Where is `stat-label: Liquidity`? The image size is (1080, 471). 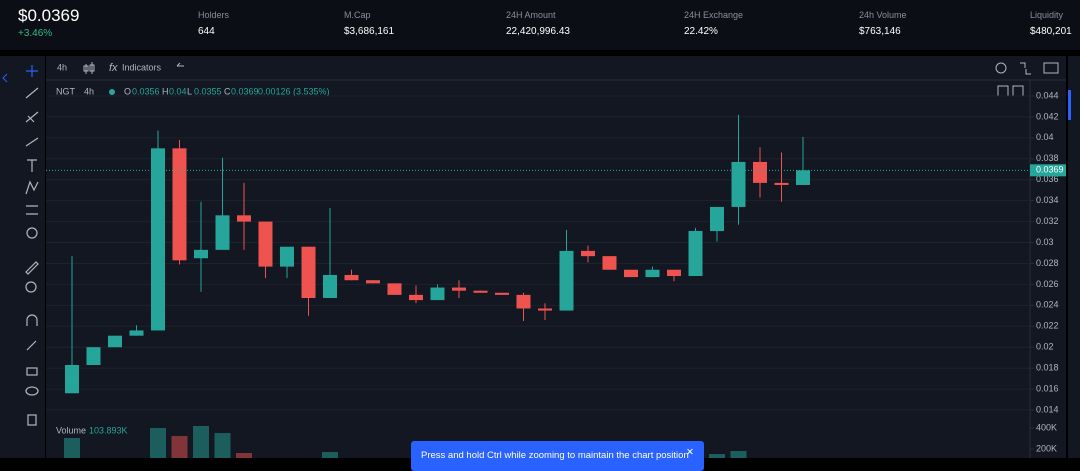
stat-label: Liquidity is located at coordinates (1047, 15).